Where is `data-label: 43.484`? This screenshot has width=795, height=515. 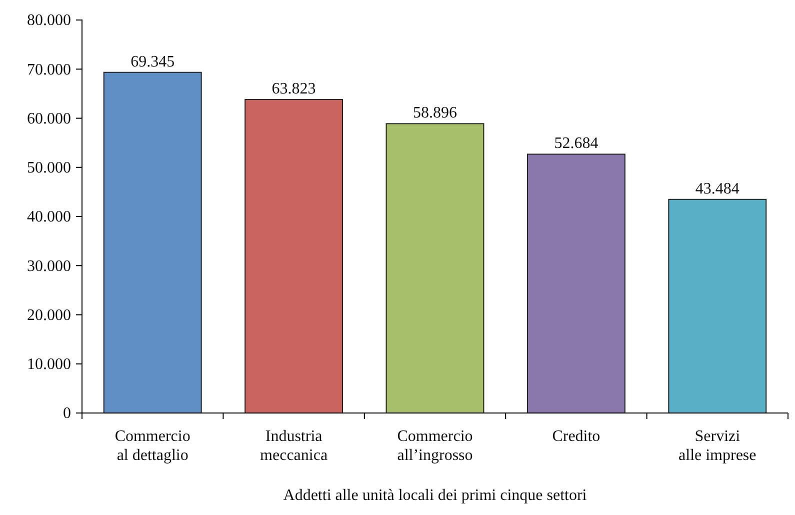 data-label: 43.484 is located at coordinates (717, 189).